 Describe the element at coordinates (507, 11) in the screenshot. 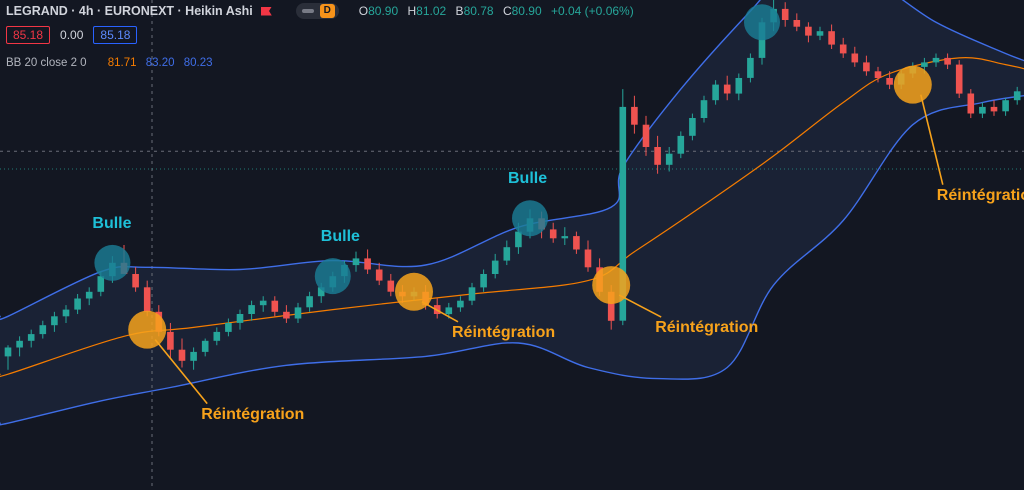

I see `ohlc-key-close: C` at that location.